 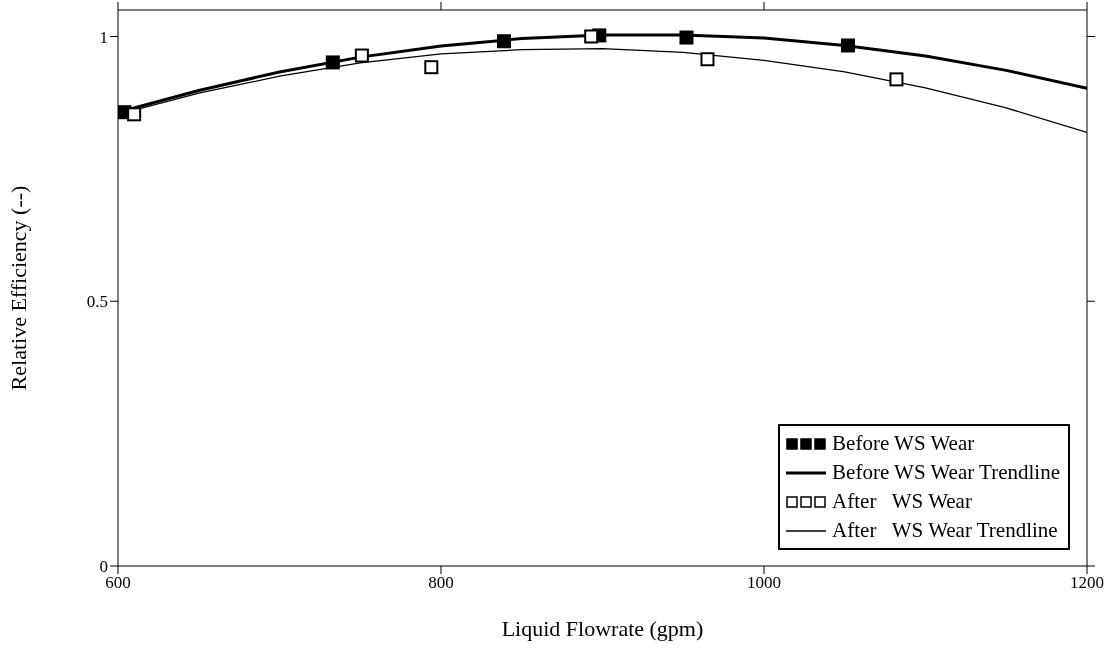 I want to click on y-tick-label: 0.5, so click(x=97, y=302).